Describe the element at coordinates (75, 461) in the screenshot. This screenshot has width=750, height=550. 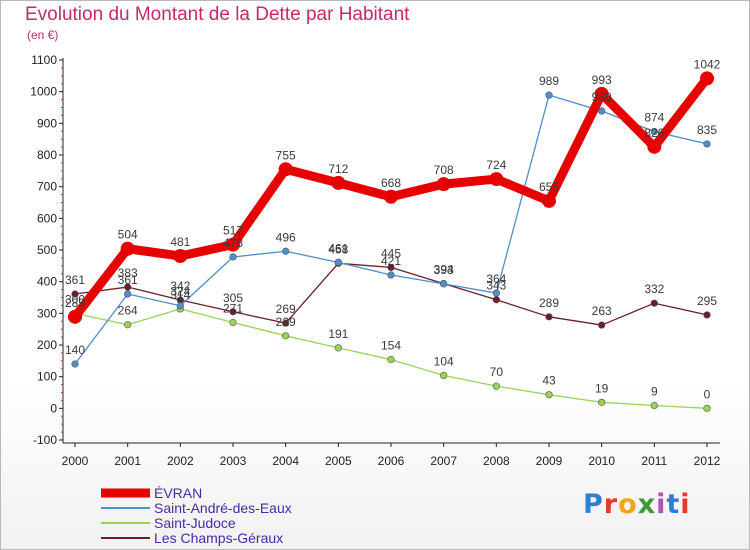
I see `x-tick-label: 2000` at that location.